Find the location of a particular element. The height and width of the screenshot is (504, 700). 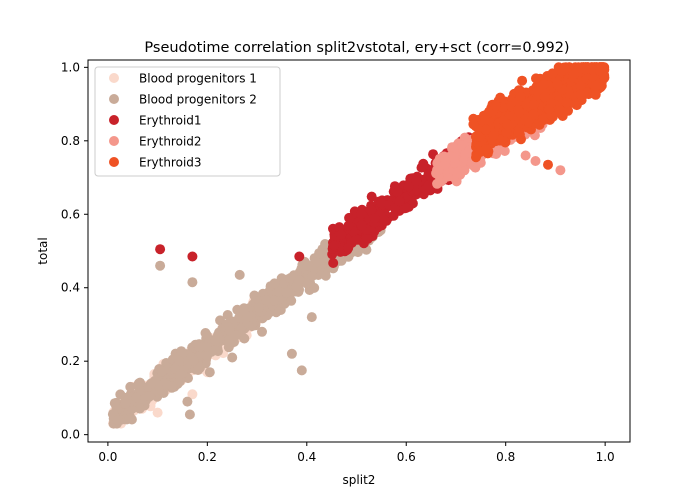

legend-label: Blood progenitors 2 is located at coordinates (198, 100).